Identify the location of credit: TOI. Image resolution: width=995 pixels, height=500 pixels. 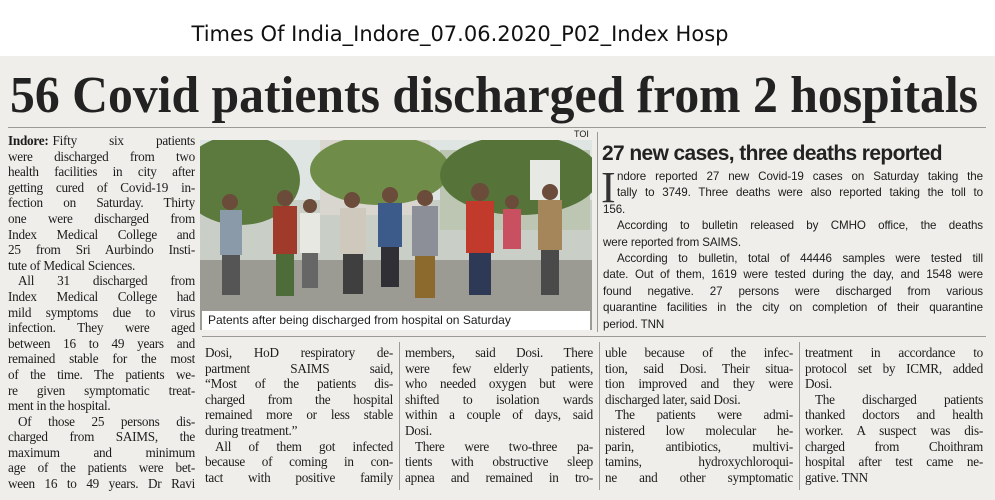
(581, 134).